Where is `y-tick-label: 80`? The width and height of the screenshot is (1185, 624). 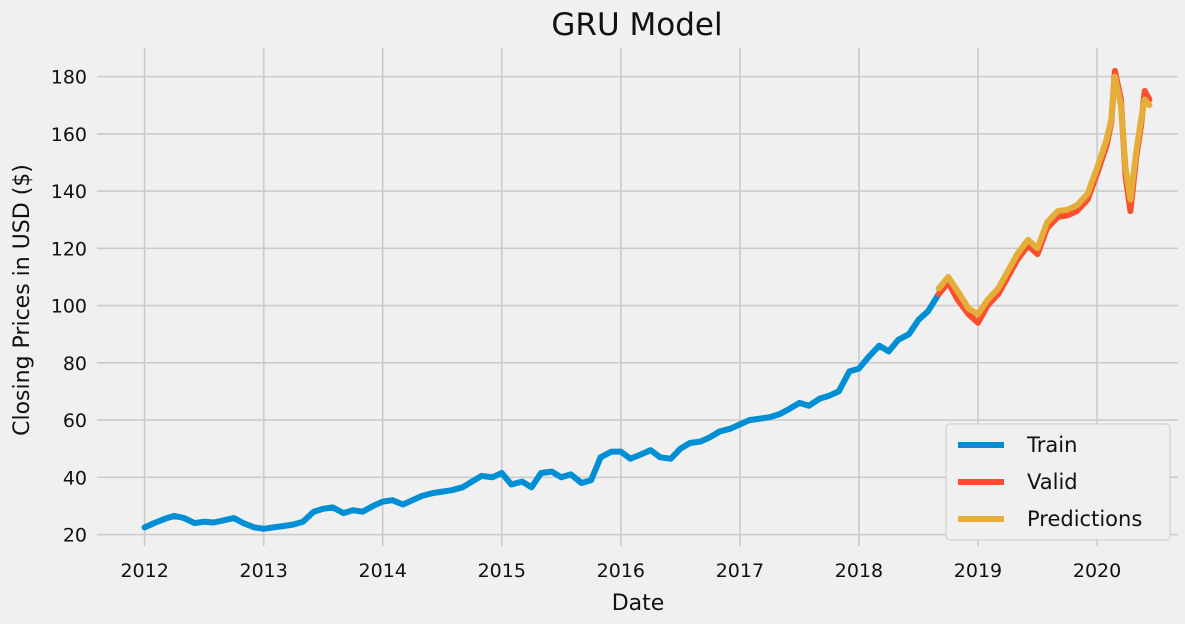
y-tick-label: 80 is located at coordinates (75, 364).